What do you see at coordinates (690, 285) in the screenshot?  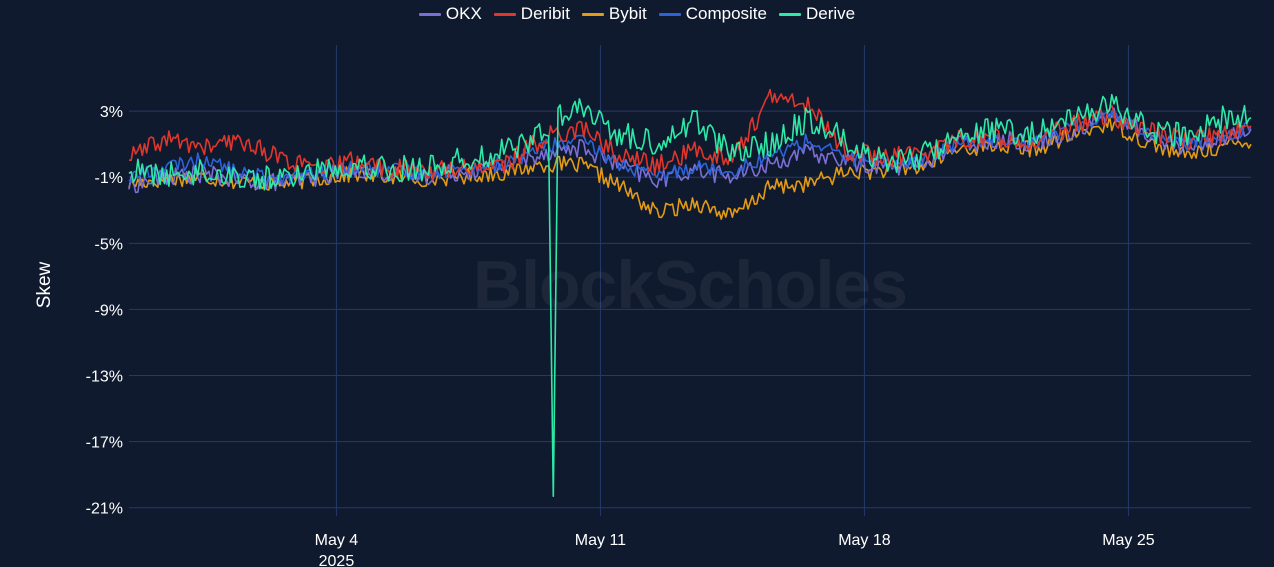 I see `watermark: BlockScholes` at bounding box center [690, 285].